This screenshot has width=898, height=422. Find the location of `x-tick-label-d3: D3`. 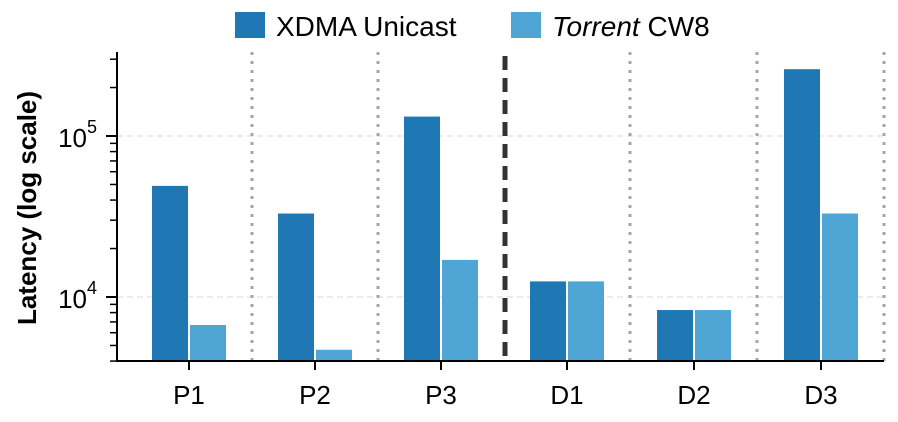

x-tick-label-d3: D3 is located at coordinates (820, 395).